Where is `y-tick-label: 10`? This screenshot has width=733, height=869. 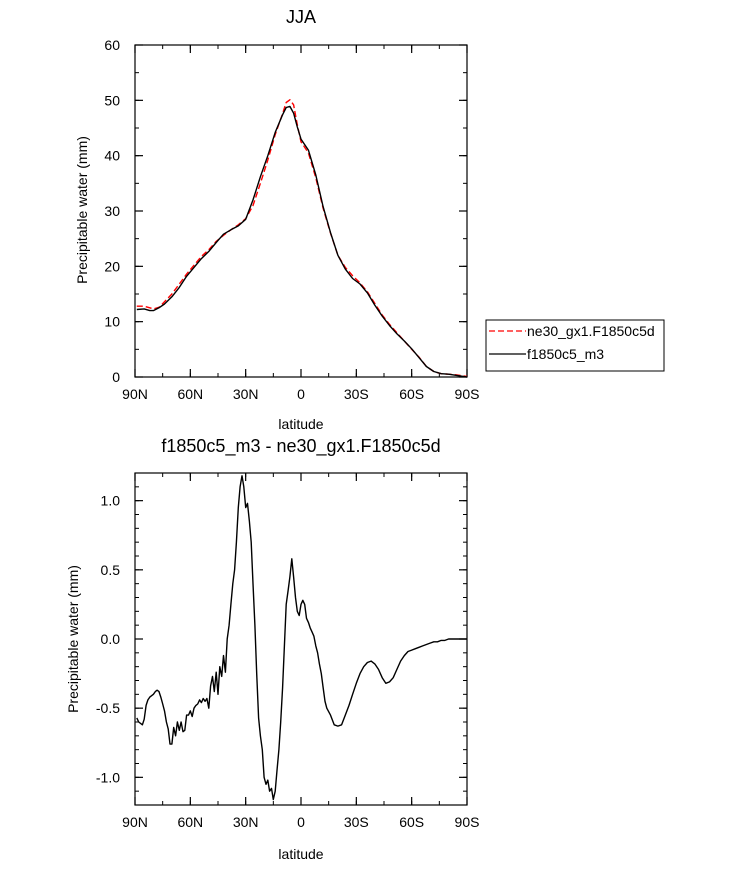 y-tick-label: 10 is located at coordinates (112, 322).